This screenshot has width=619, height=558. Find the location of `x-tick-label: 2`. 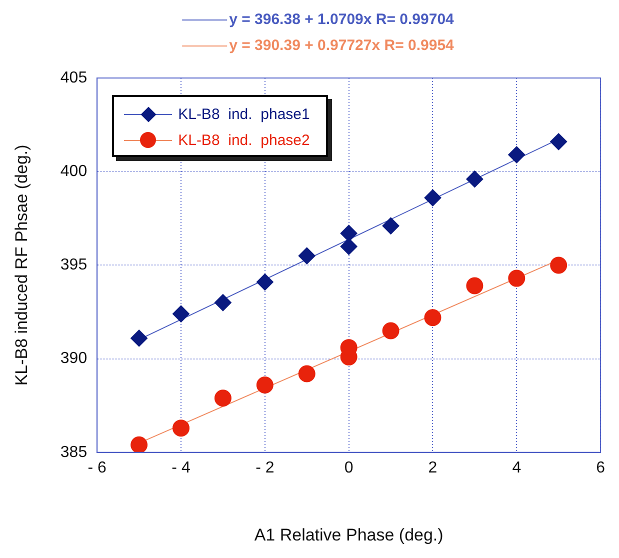

x-tick-label: 2 is located at coordinates (433, 467).